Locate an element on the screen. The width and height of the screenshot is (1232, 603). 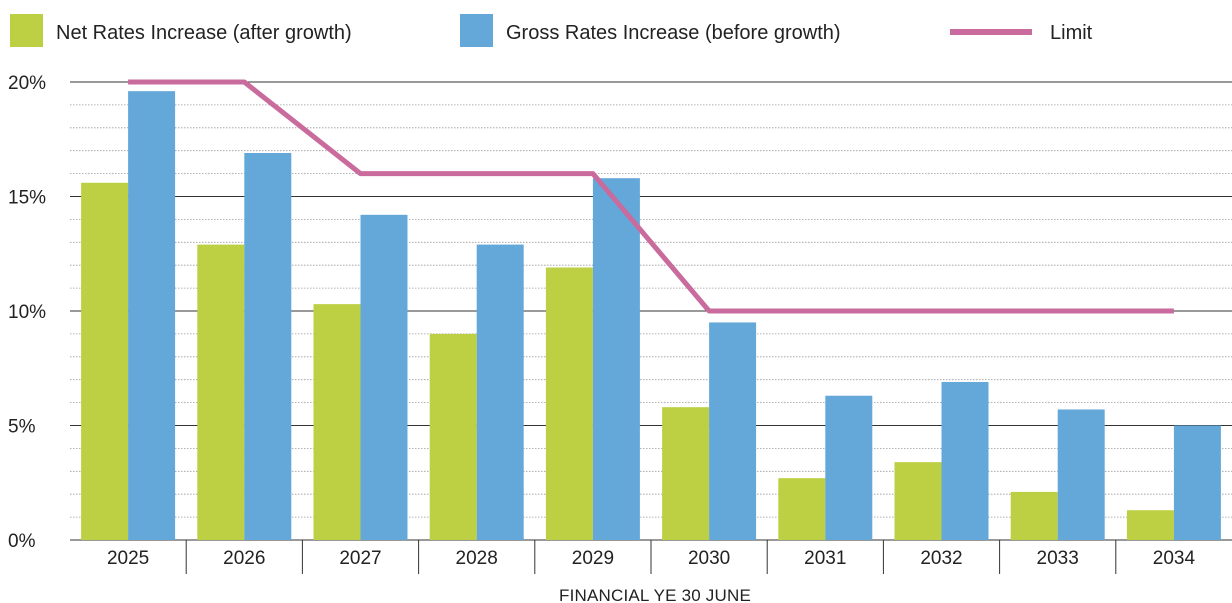
legend-swatch-gross is located at coordinates (476, 30).